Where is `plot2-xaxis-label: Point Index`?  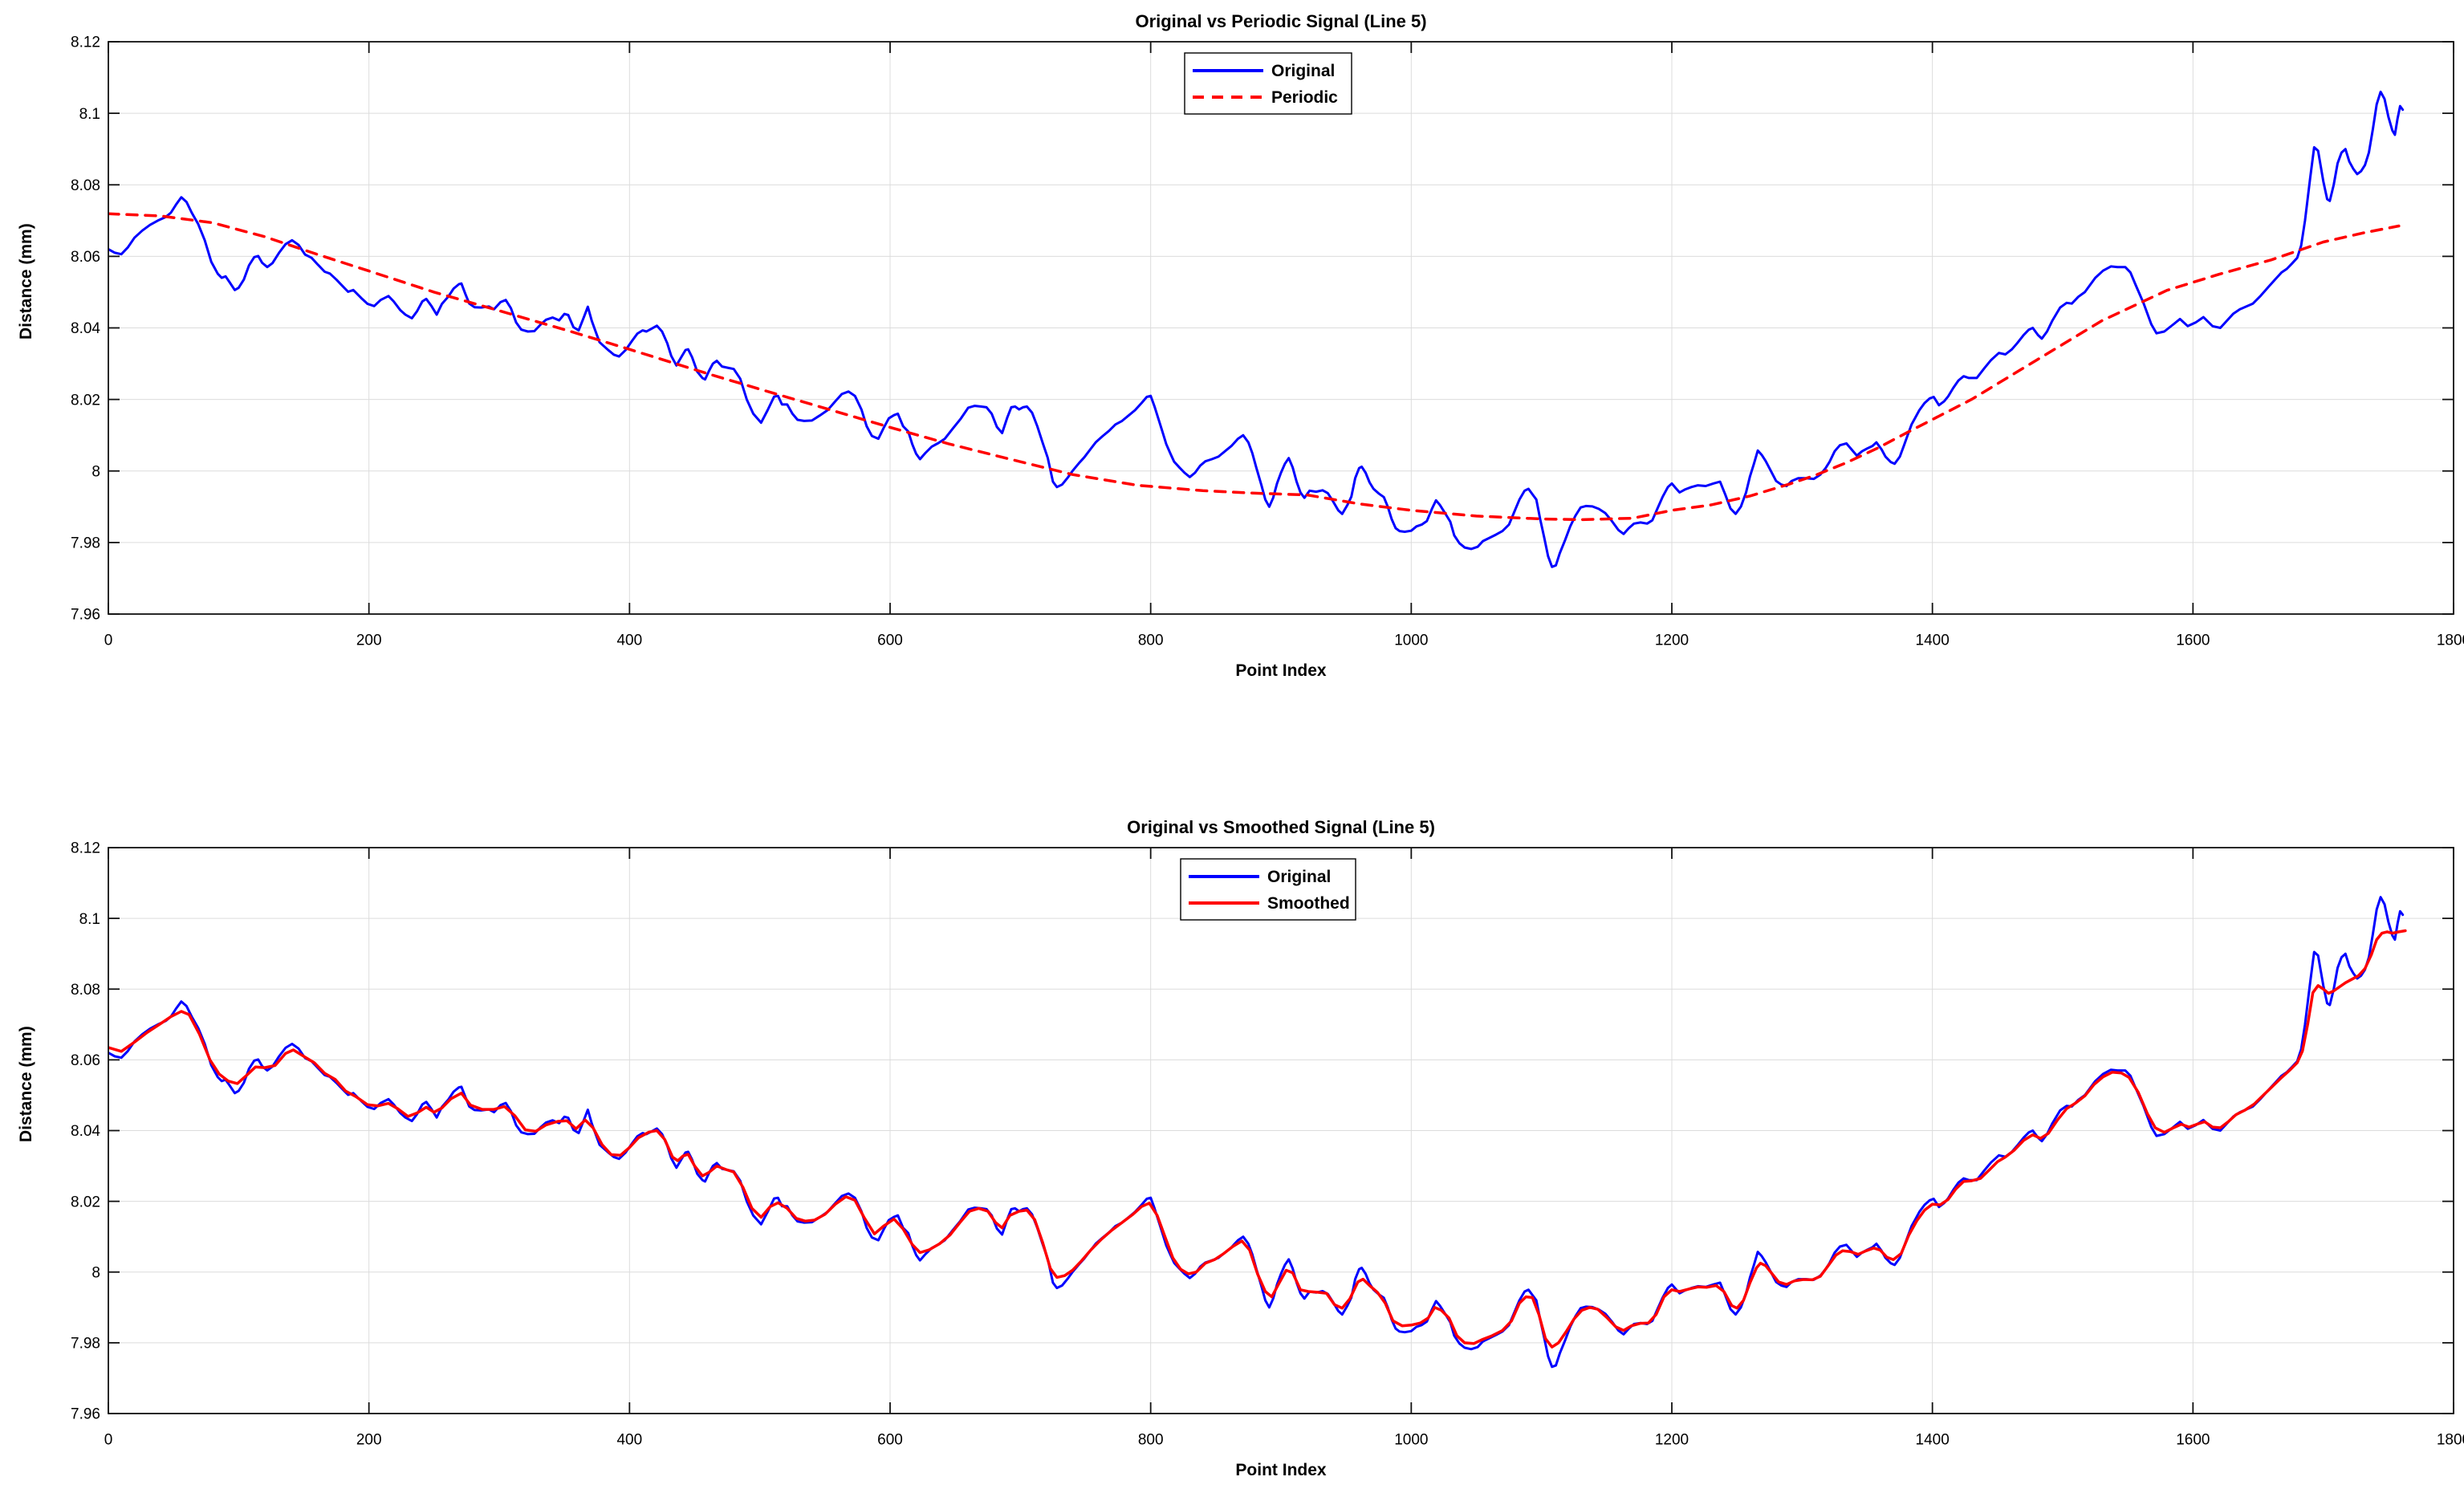 plot2-xaxis-label: Point Index is located at coordinates (1281, 1470).